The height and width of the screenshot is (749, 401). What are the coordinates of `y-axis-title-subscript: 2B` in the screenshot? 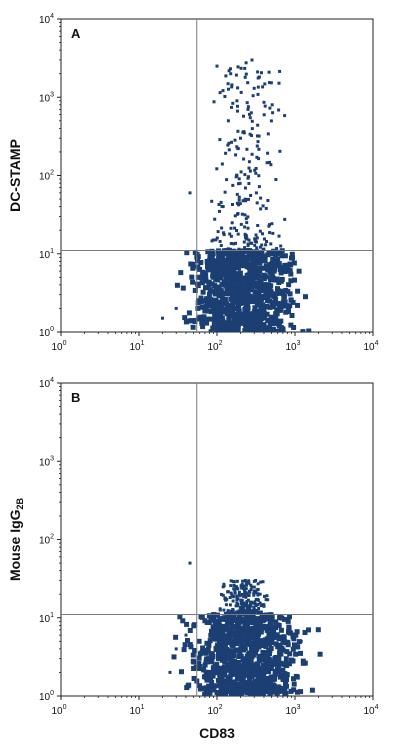 It's located at (20, 503).